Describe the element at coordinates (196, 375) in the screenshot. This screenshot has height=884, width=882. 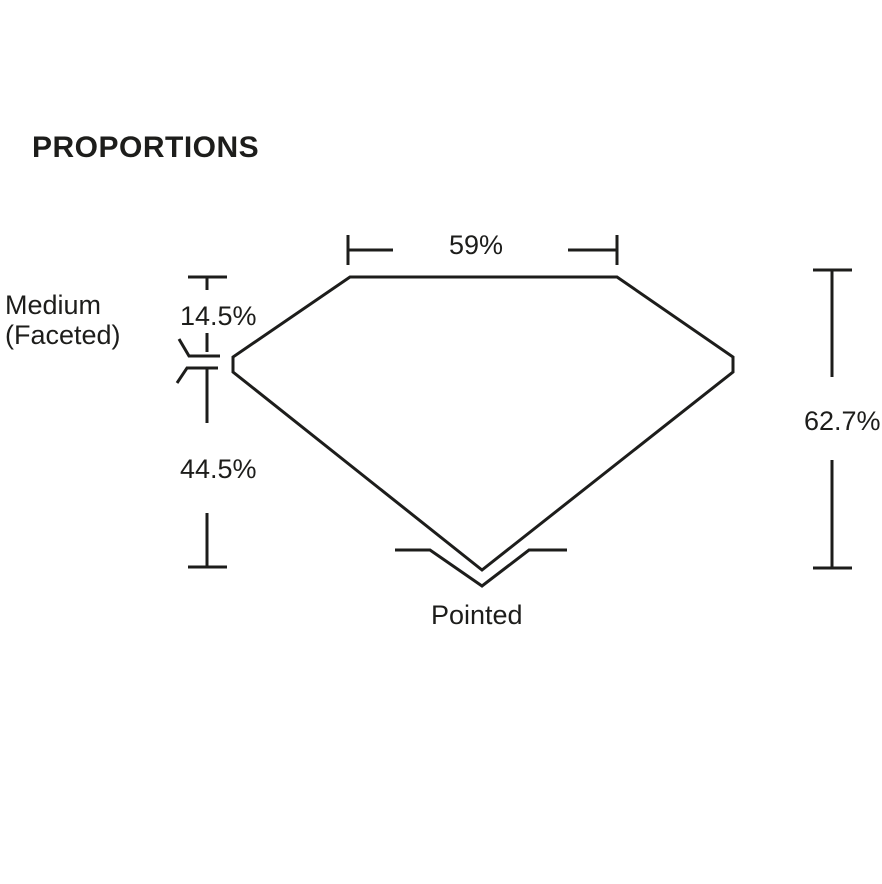
I see `girdle-lower-mark` at that location.